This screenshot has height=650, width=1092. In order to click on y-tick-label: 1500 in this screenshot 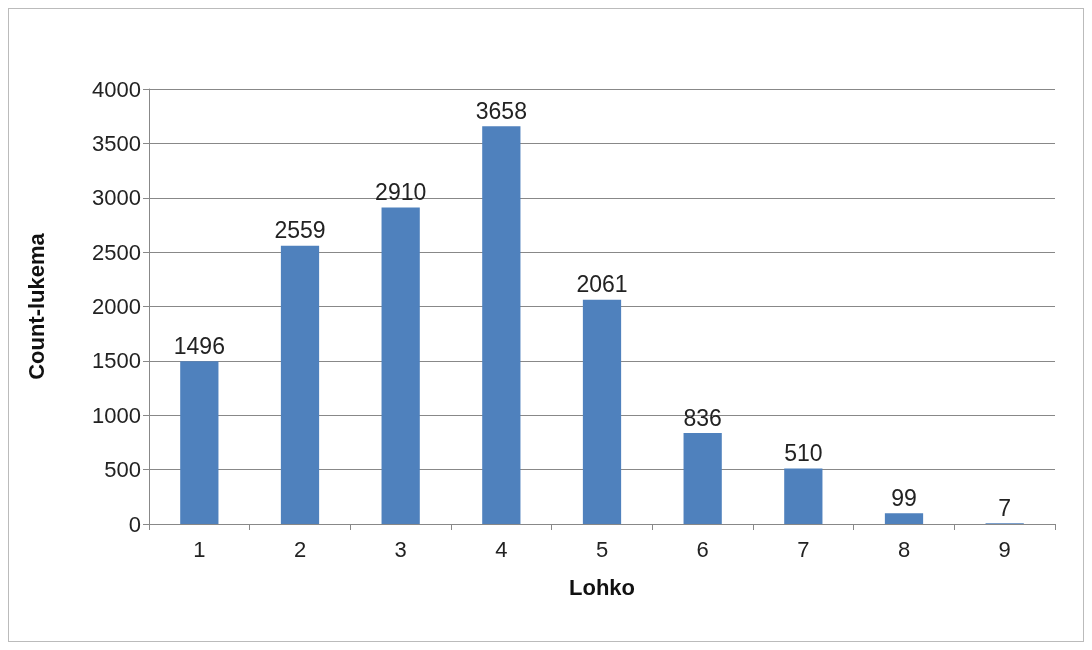, I will do `click(116, 361)`.